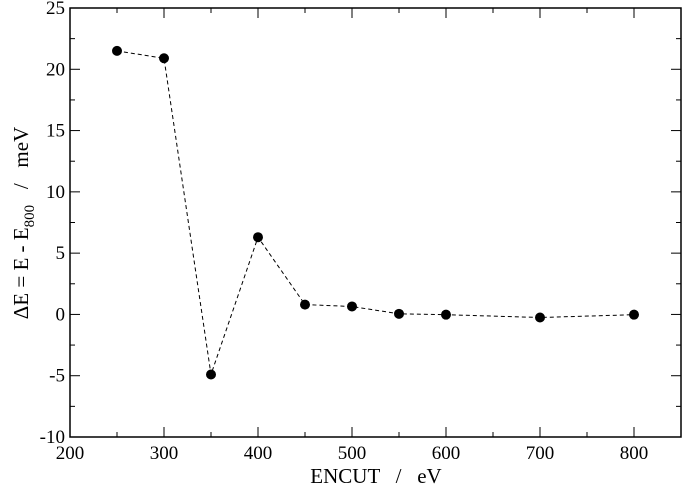  I want to click on y-tick-label: 0, so click(61, 314).